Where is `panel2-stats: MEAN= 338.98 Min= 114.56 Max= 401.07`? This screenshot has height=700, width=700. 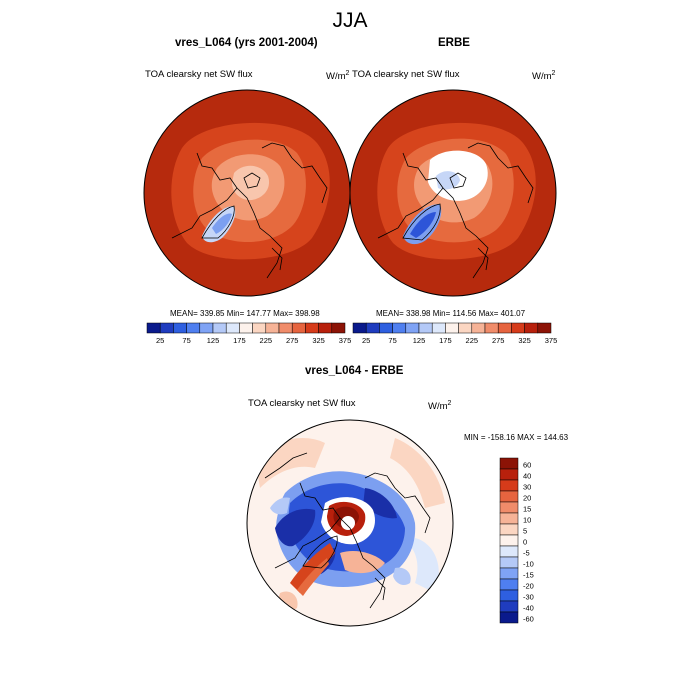 panel2-stats: MEAN= 338.98 Min= 114.56 Max= 401.07 is located at coordinates (451, 313).